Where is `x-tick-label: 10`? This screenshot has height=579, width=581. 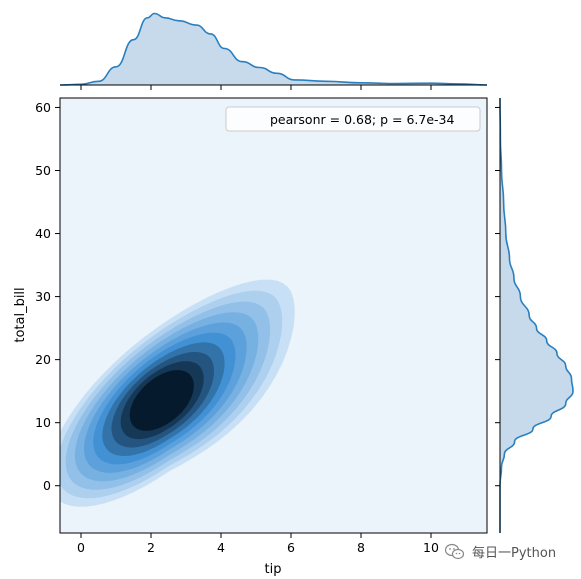
x-tick-label: 10 is located at coordinates (431, 547).